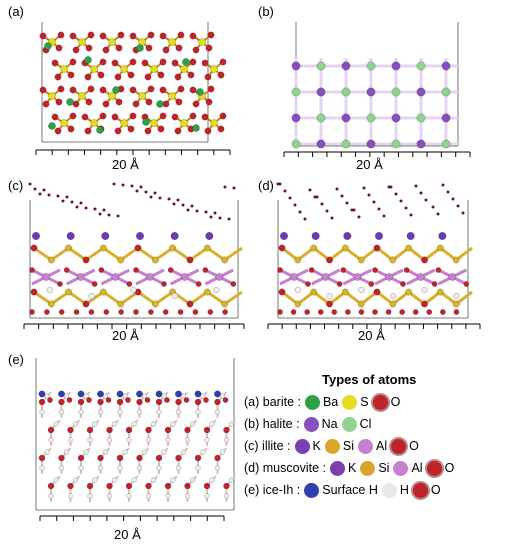 This screenshot has height=550, width=506. What do you see at coordinates (309, 424) in the screenshot?
I see `legend-row: (b) halite : Na Cl` at bounding box center [309, 424].